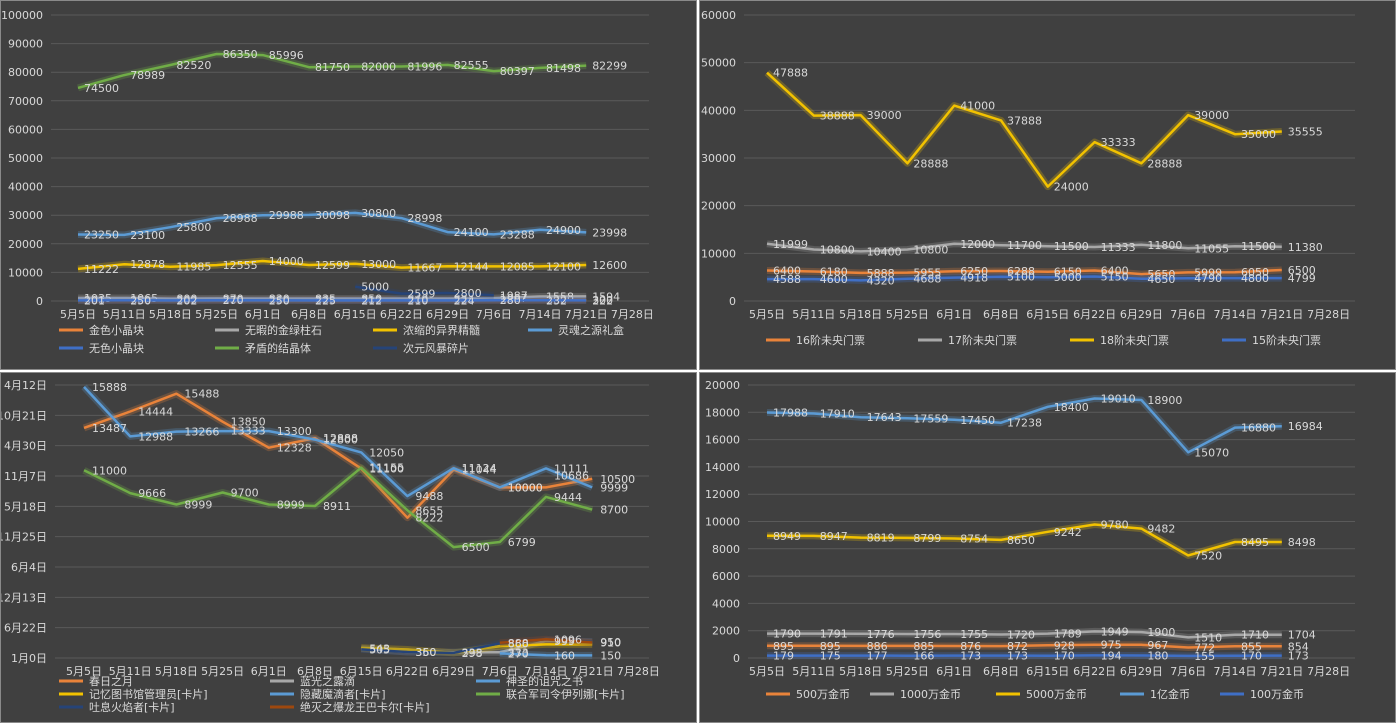 This screenshot has height=723, width=1396. Describe the element at coordinates (884, 417) in the screenshot. I see `data-label: 17643` at that location.